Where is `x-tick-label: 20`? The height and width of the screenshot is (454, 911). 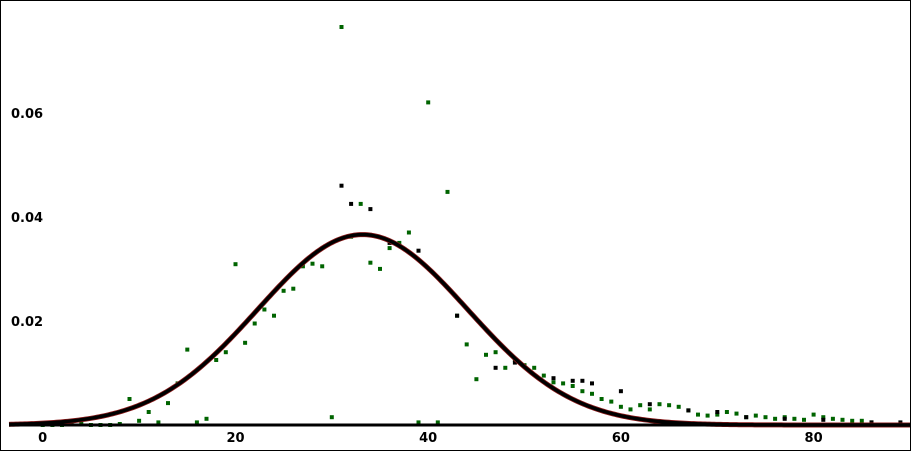
x-tick-label: 20 is located at coordinates (235, 438).